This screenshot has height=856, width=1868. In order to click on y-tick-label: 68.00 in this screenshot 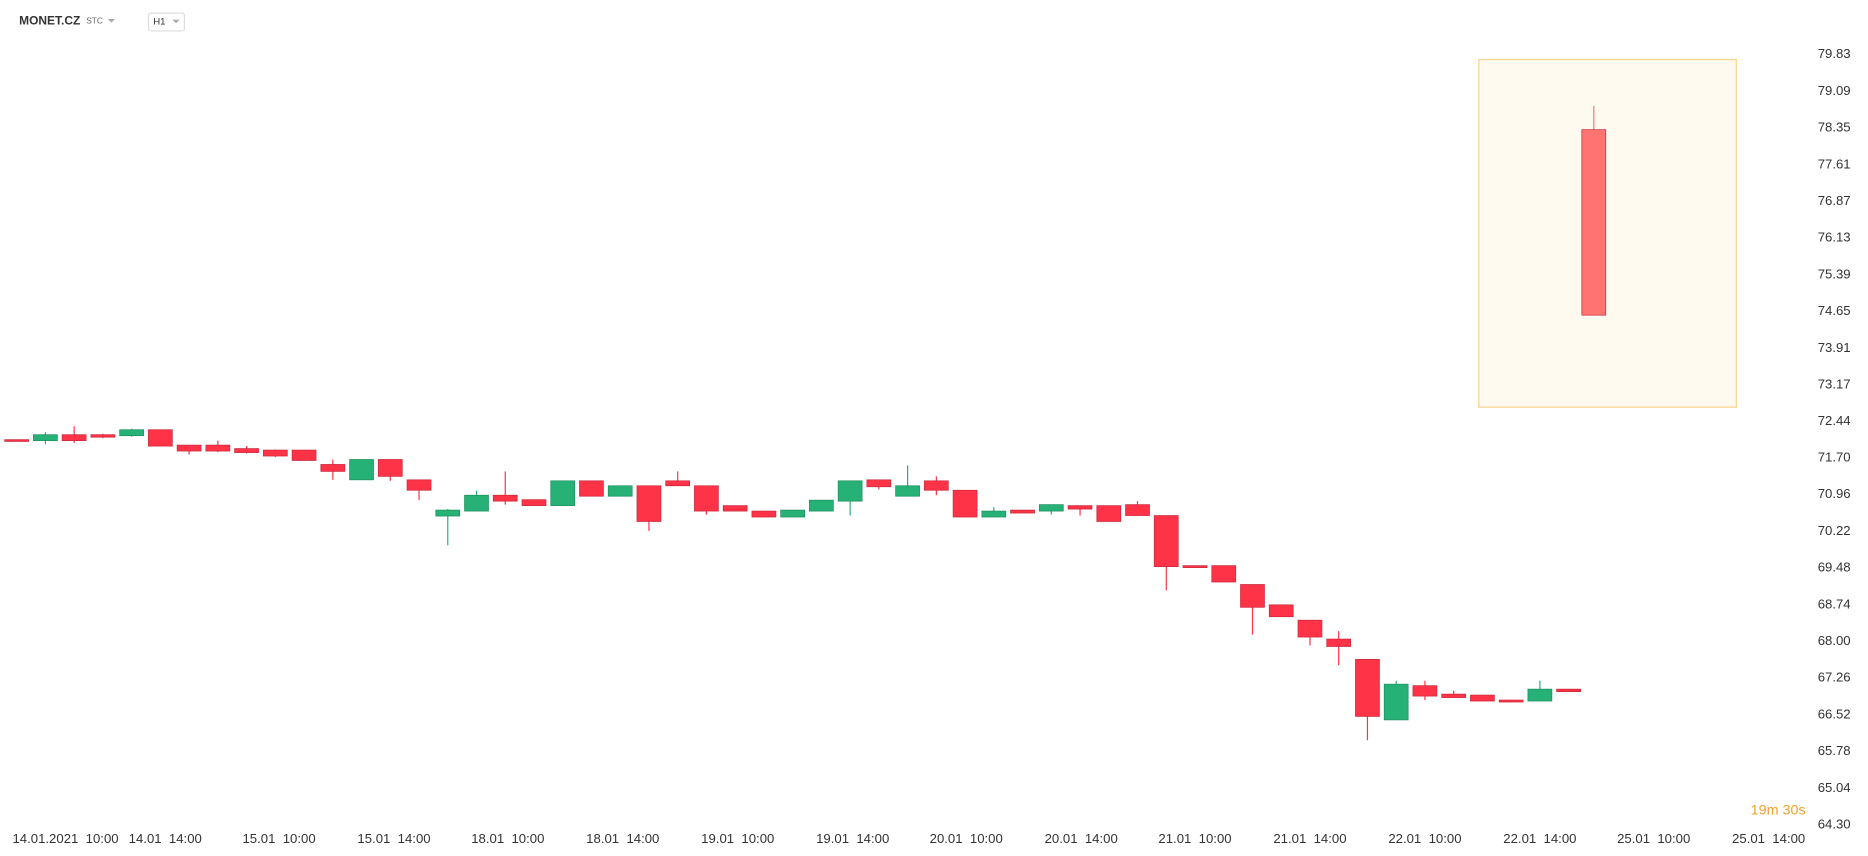, I will do `click(1834, 640)`.